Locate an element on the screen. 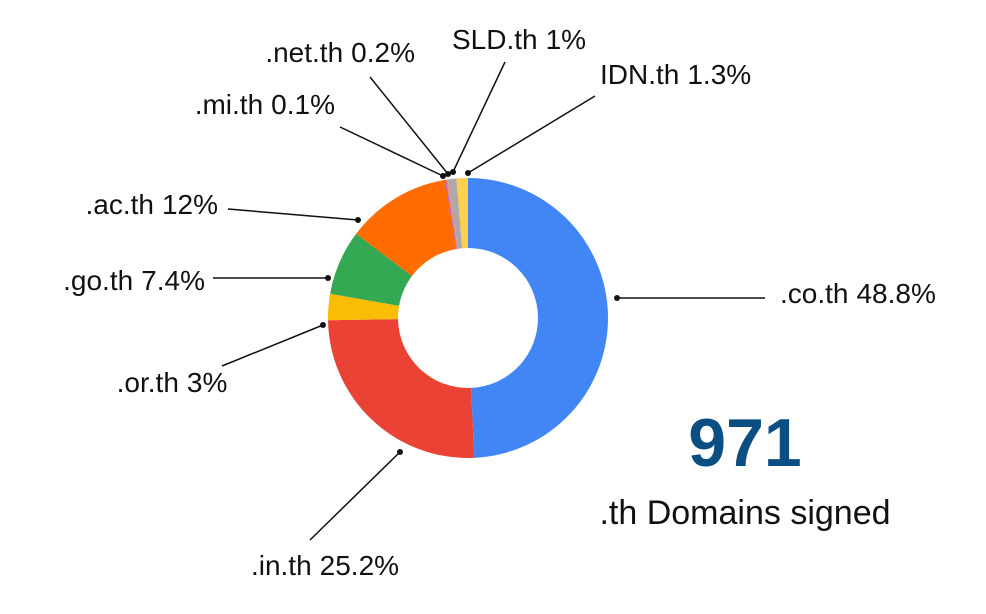  value-label: 48.8% is located at coordinates (895, 293).